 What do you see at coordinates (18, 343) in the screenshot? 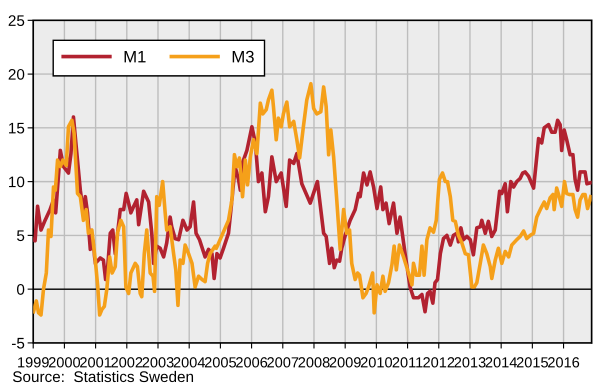
I see `y-tick-label: -5` at bounding box center [18, 343].